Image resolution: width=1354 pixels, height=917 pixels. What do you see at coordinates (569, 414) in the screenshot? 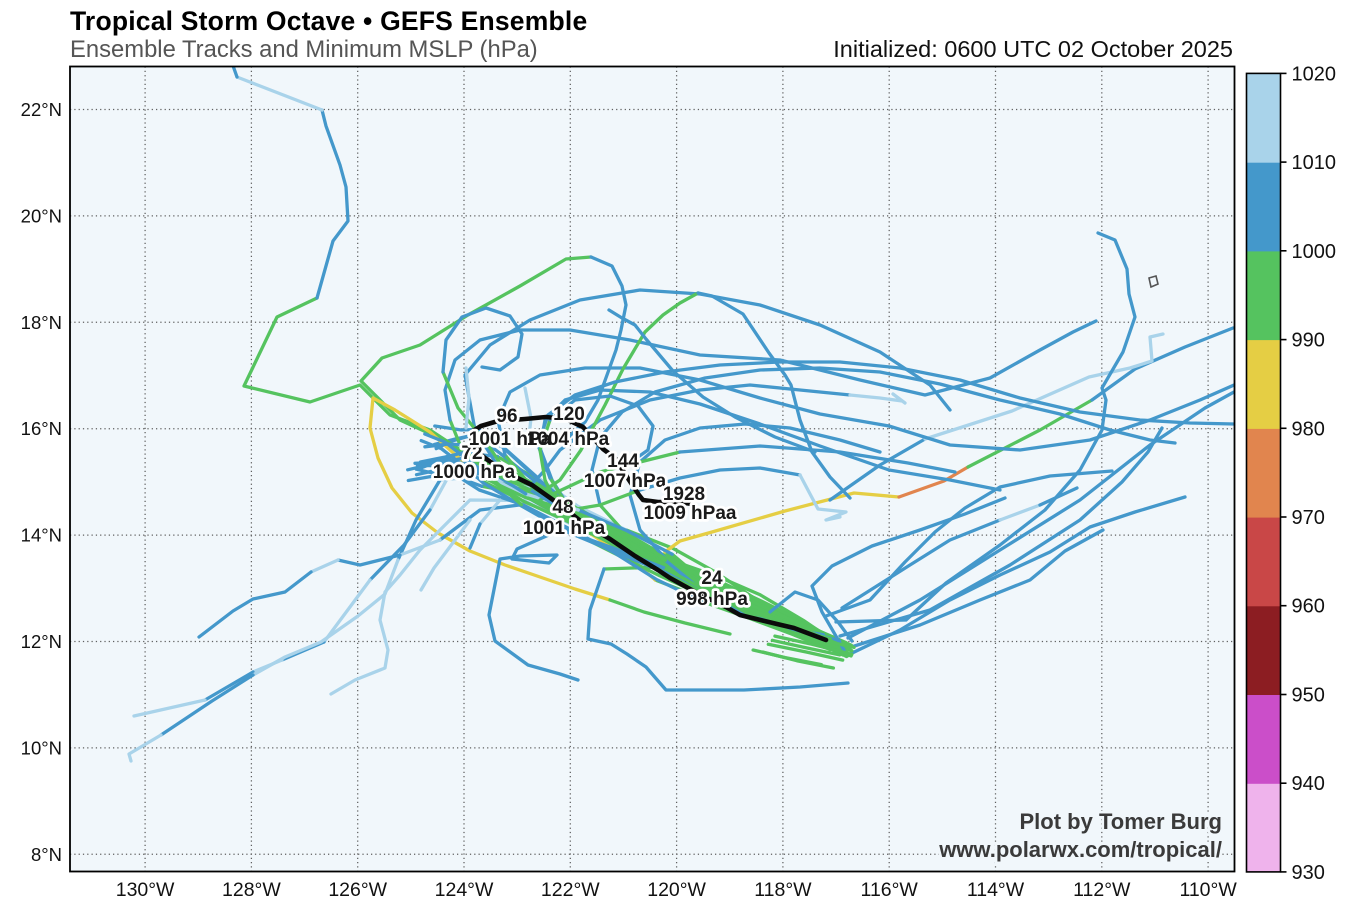
I see `svg-text: 120` at bounding box center [569, 414].